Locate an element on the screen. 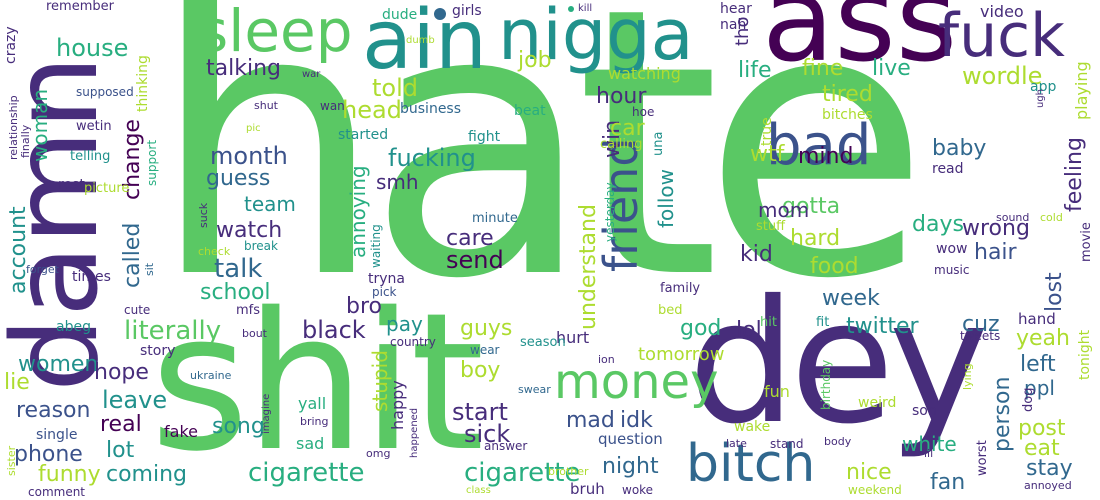 This screenshot has width=1100, height=500. word-forget: forget is located at coordinates (42, 269).